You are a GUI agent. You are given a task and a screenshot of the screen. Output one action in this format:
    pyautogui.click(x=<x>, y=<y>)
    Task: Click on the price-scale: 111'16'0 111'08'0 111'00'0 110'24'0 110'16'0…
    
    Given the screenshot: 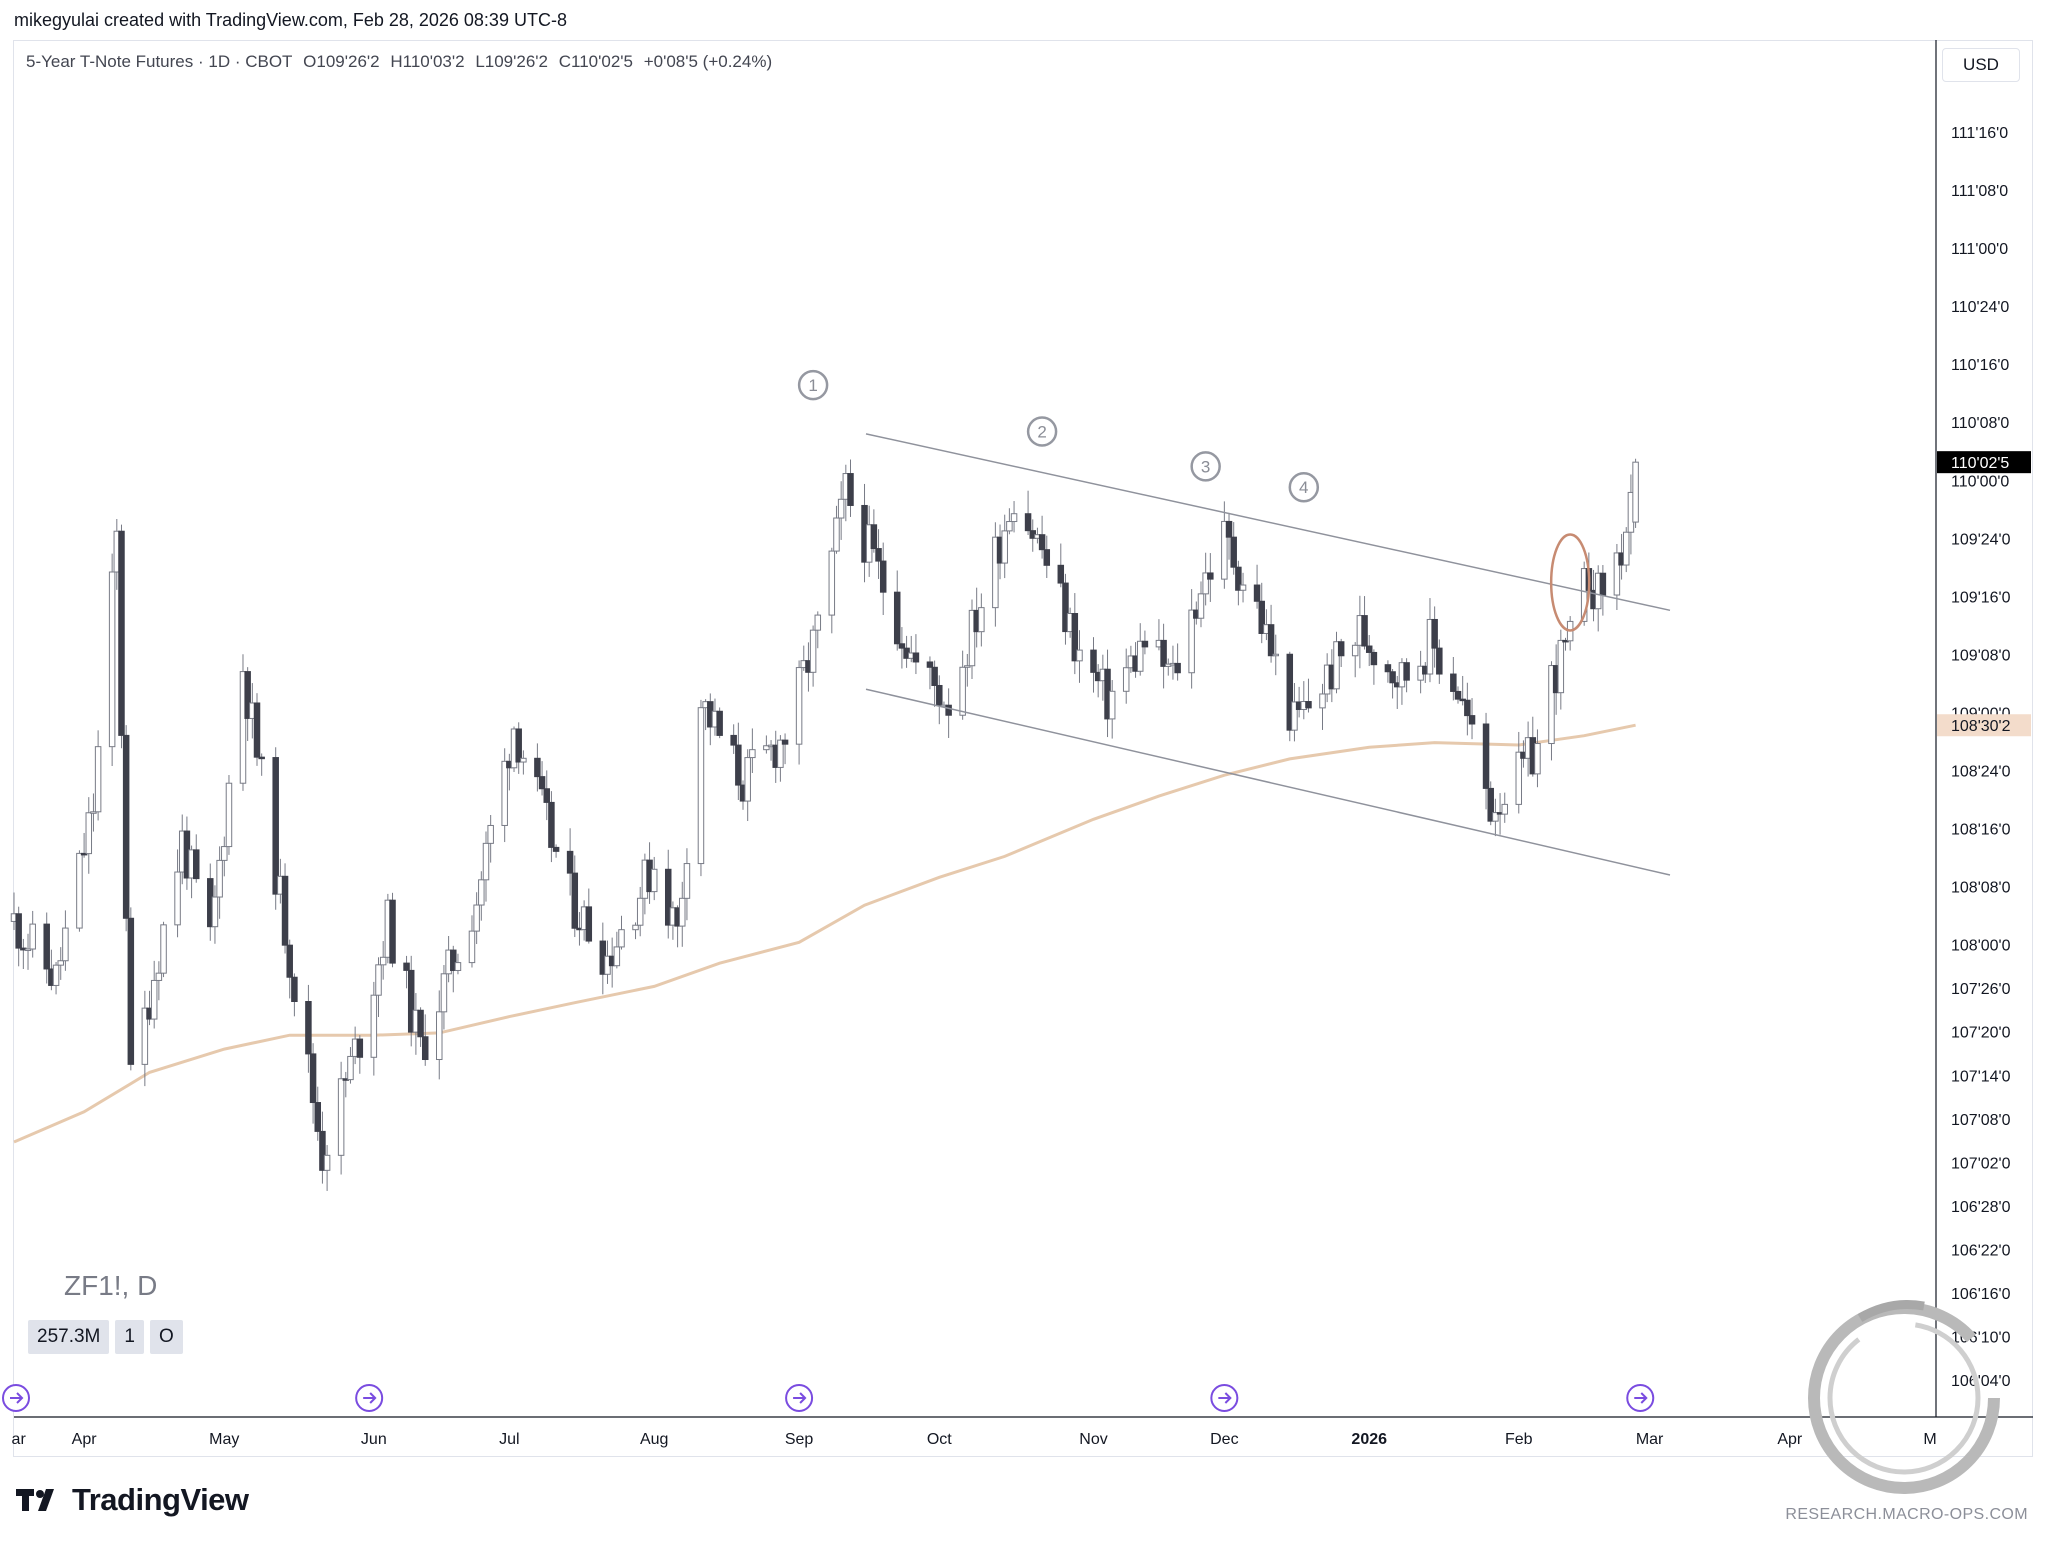 What is the action you would take?
    pyautogui.click(x=1973, y=728)
    